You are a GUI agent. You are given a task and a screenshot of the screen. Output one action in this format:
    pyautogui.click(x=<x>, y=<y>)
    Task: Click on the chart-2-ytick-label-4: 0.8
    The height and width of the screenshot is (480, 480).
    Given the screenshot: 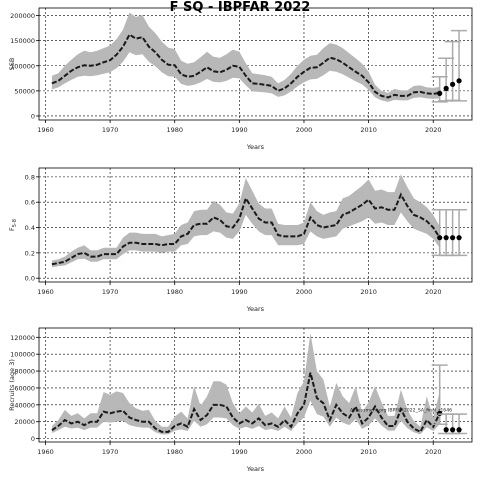 What is the action you would take?
    pyautogui.click(x=30, y=177)
    